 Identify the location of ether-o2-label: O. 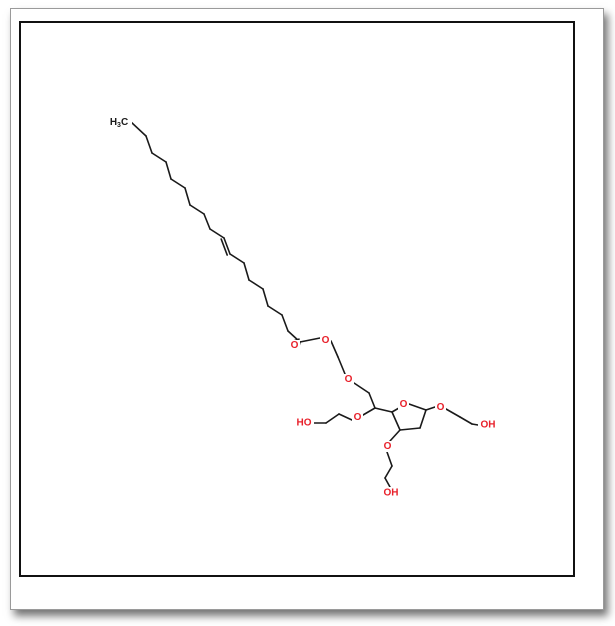
(441, 407).